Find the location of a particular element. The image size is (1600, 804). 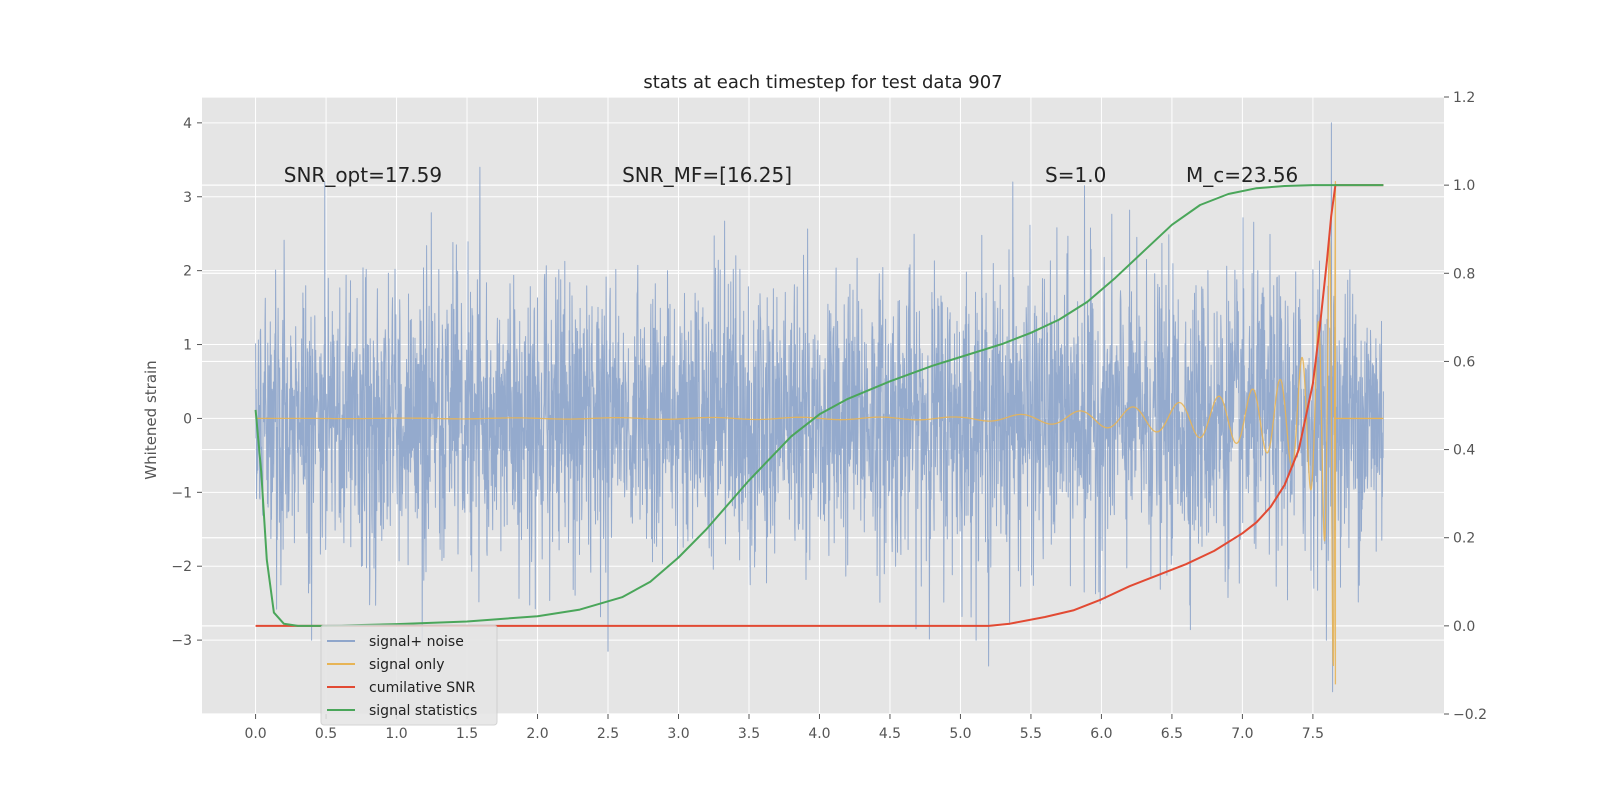

y-tick-label: −3 is located at coordinates (181, 641).